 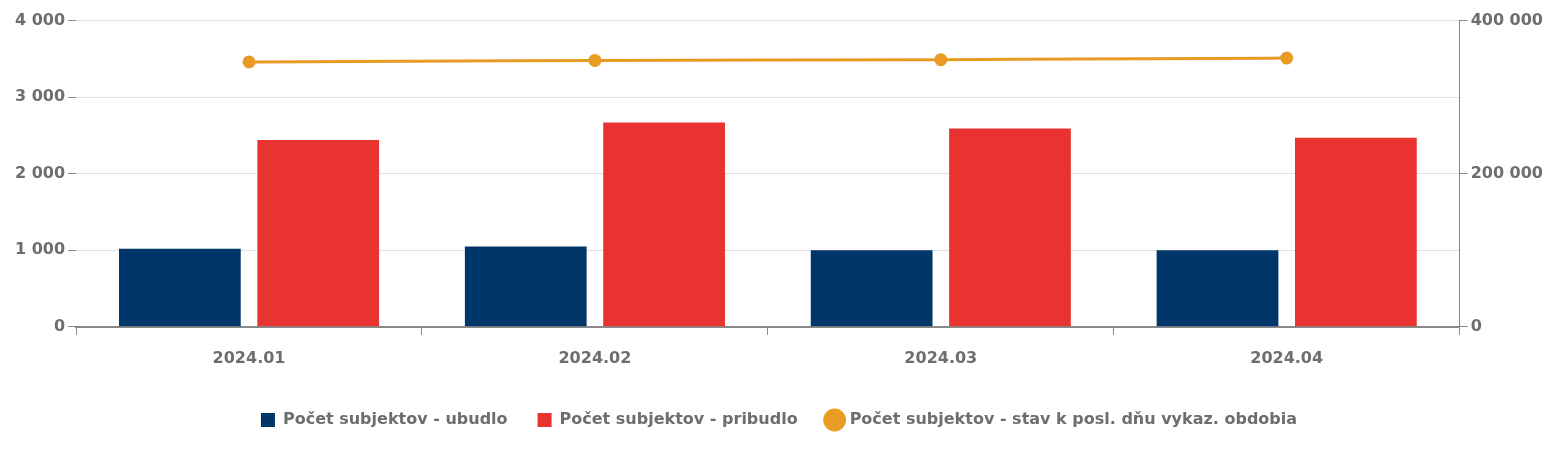 What do you see at coordinates (40, 172) in the screenshot?
I see `y-tick-label: 2 000` at bounding box center [40, 172].